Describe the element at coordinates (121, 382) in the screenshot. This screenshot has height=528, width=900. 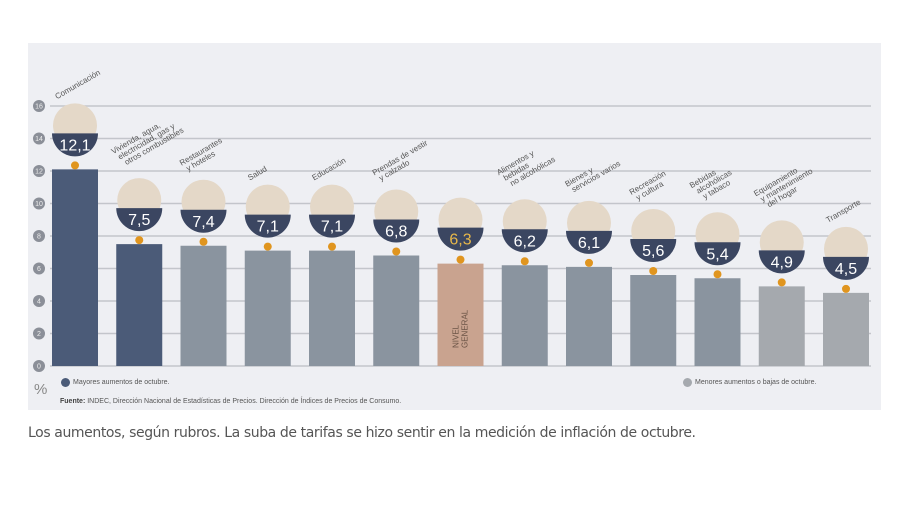
I see `legend-label: Mayores aumentos de octubre.` at that location.